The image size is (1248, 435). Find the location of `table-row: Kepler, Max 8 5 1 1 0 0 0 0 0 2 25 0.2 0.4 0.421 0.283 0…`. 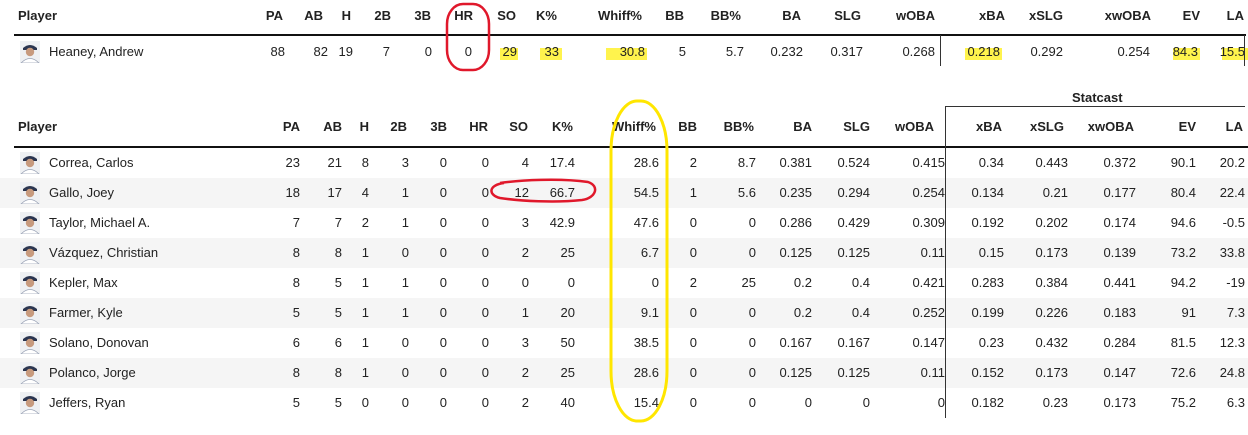

table-row: Kepler, Max 8 5 1 1 0 0 0 0 0 2 25 0.2 0.4 0.421 0.283 0… is located at coordinates (624, 283).